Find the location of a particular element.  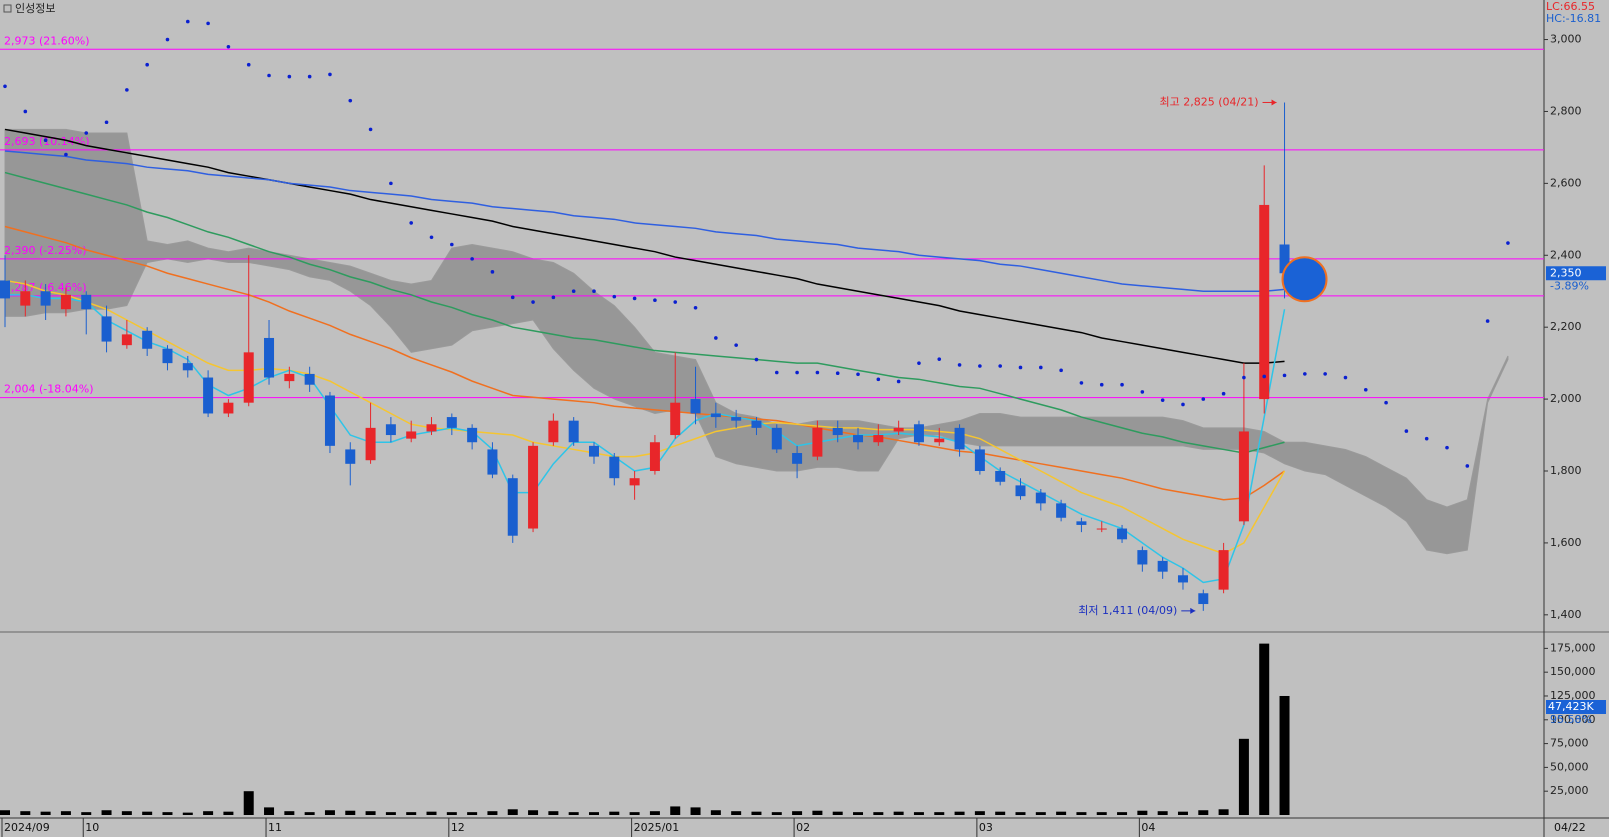

y-tick-label: 1,800 is located at coordinates (1566, 470).